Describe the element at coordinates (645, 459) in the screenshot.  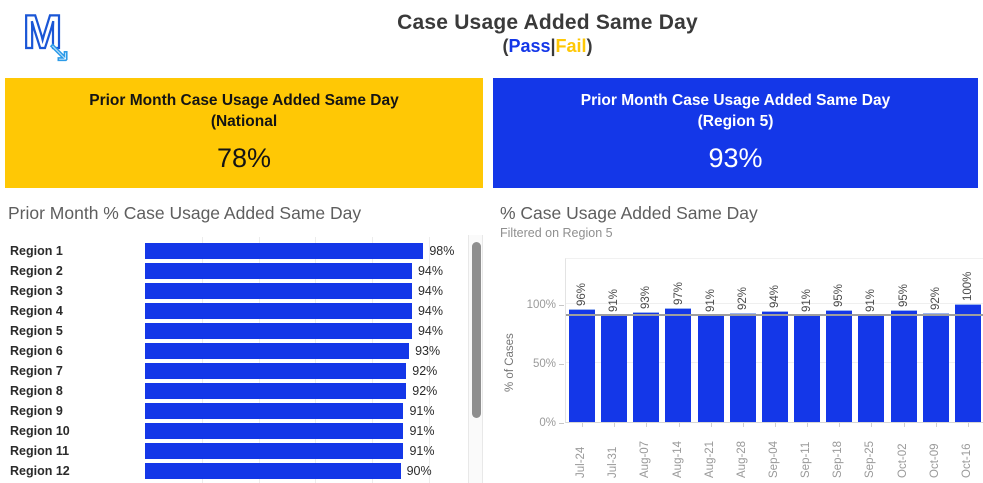
I see `x-axis-date-label: Aug-07` at that location.